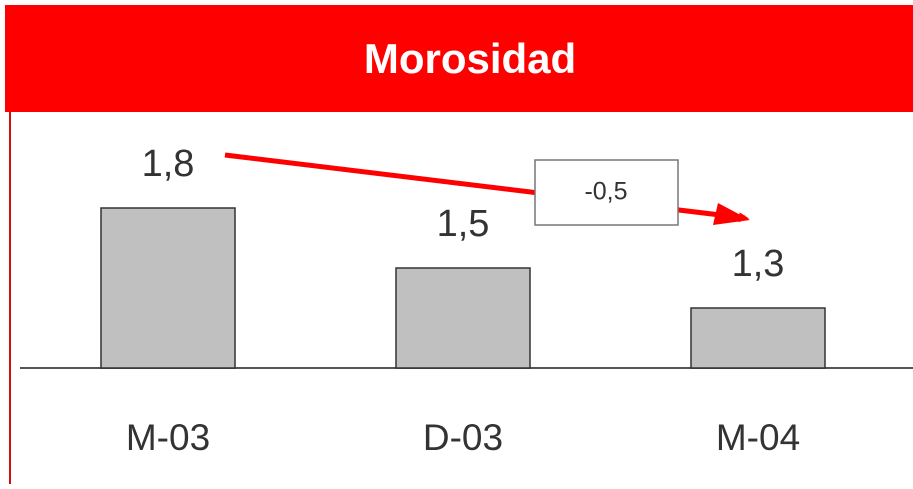  I want to click on x-tick-label: M-04, so click(758, 437).